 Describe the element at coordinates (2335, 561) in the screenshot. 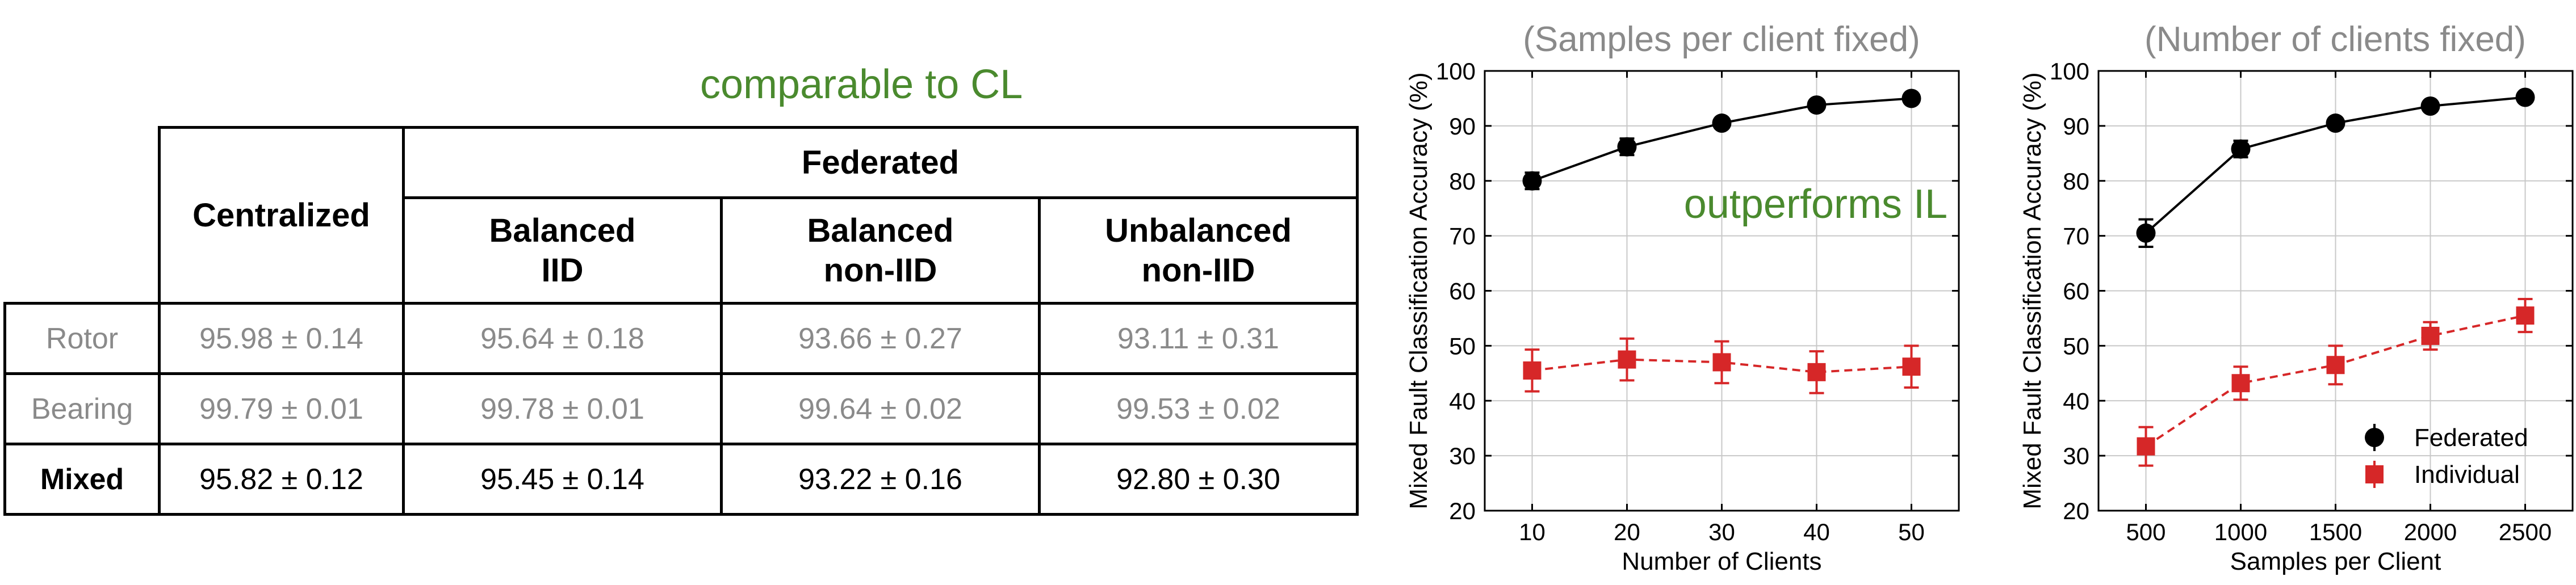

I see `x-axis-label: Samples per Client` at that location.